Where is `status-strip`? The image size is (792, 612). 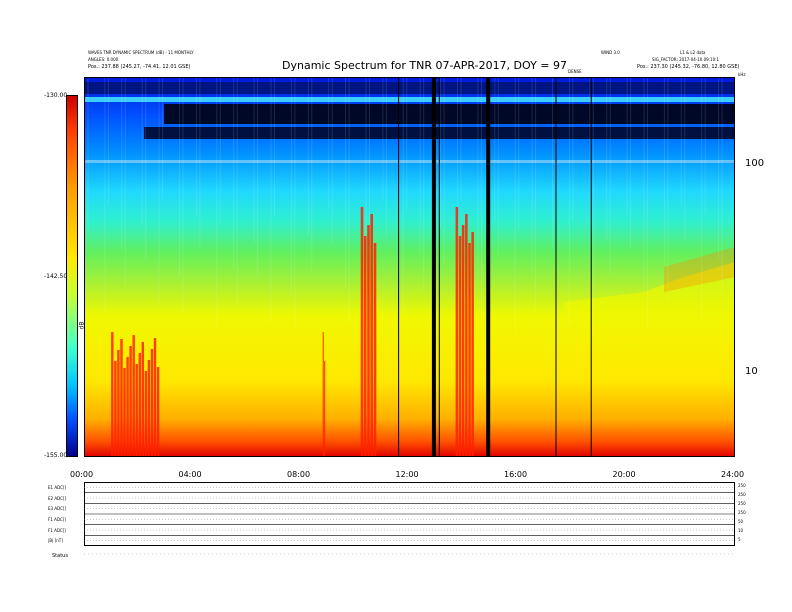
status-strip is located at coordinates (409, 554).